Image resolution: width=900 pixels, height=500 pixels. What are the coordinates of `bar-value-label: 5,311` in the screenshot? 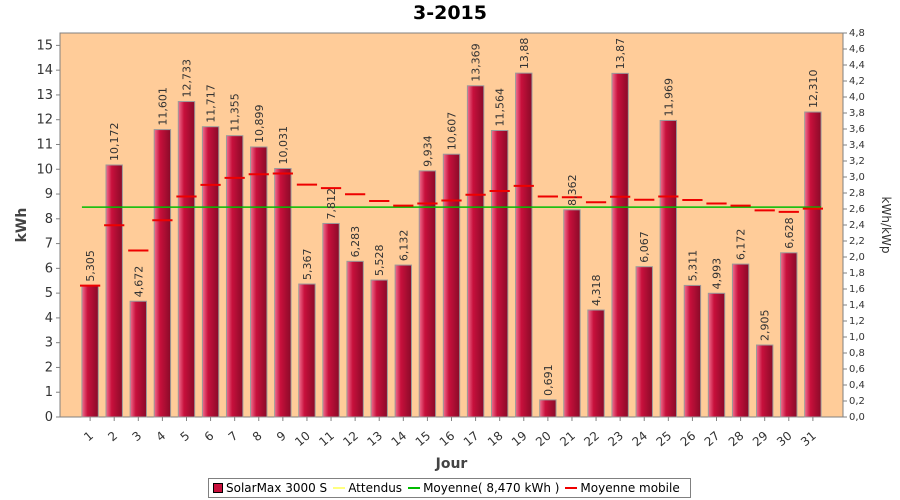 It's located at (692, 266).